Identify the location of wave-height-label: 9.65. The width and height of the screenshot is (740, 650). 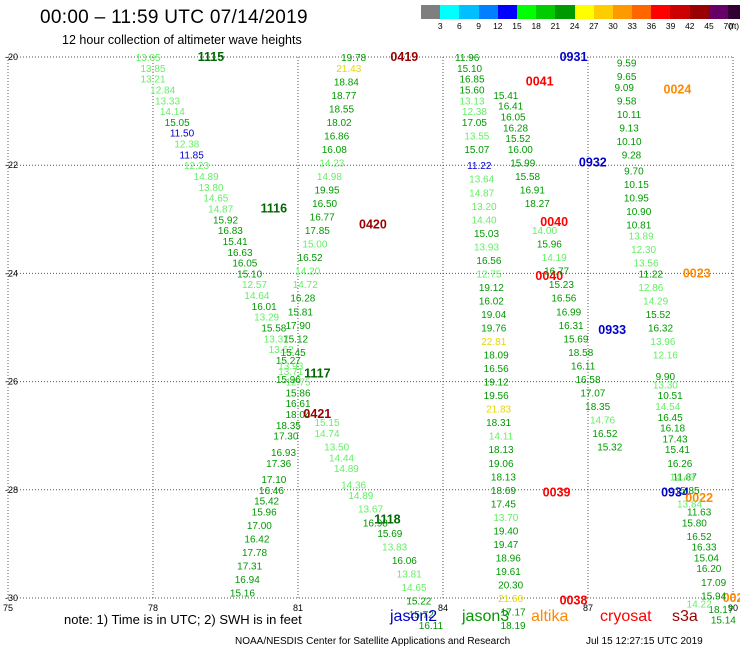
(627, 77).